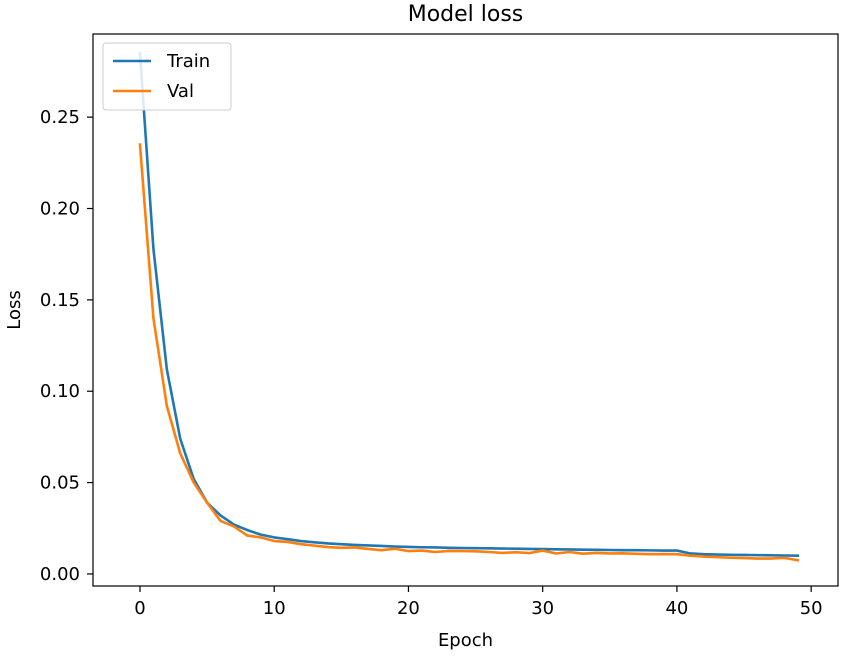 The image size is (865, 659). Describe the element at coordinates (542, 608) in the screenshot. I see `x-tick-label: 30` at that location.